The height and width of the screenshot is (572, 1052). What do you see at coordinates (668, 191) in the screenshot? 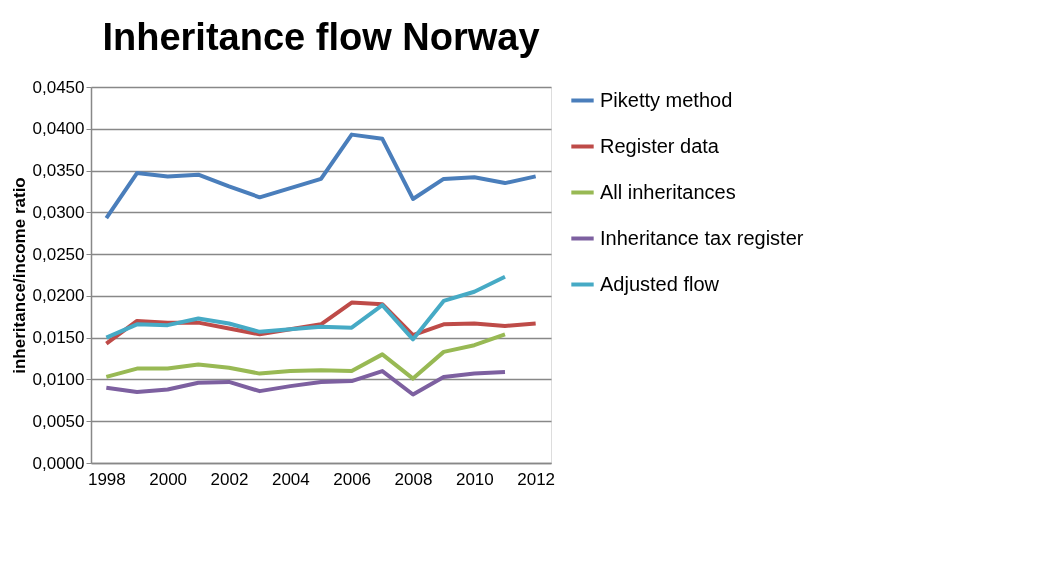
I see `legend-label: All inheritances` at bounding box center [668, 191].